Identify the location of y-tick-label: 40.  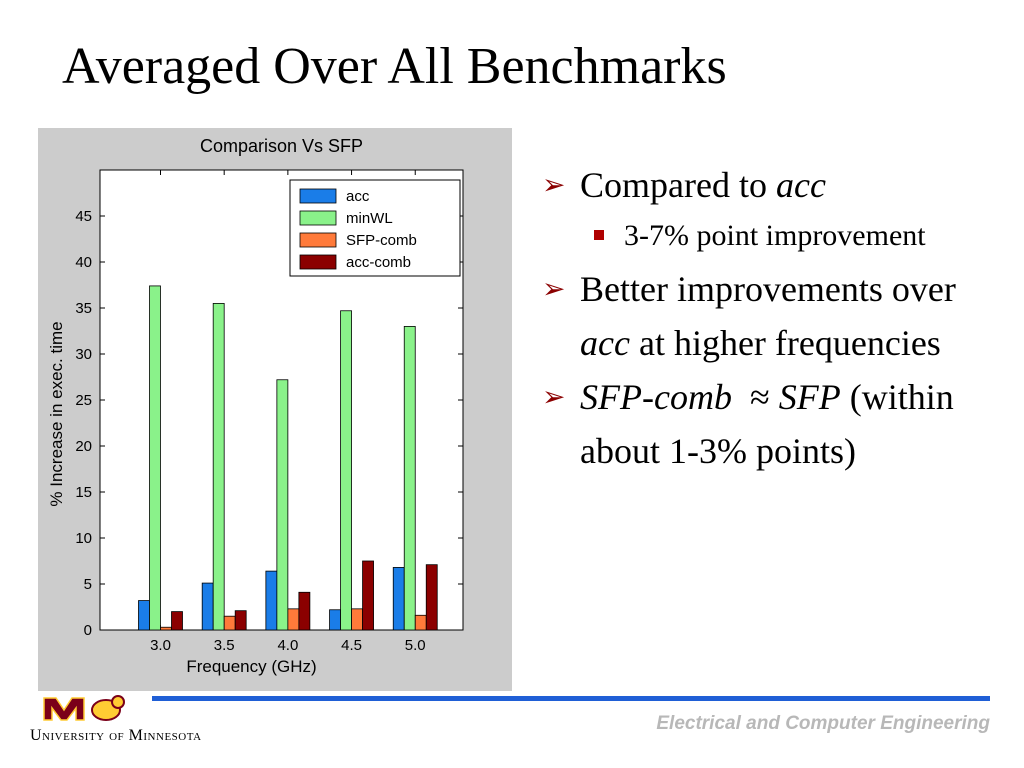
(83, 262).